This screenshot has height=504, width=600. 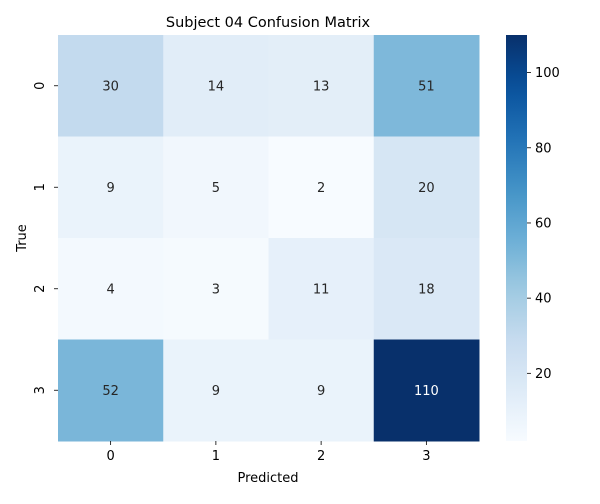 I want to click on cell-value-1-2: 2, so click(x=321, y=188).